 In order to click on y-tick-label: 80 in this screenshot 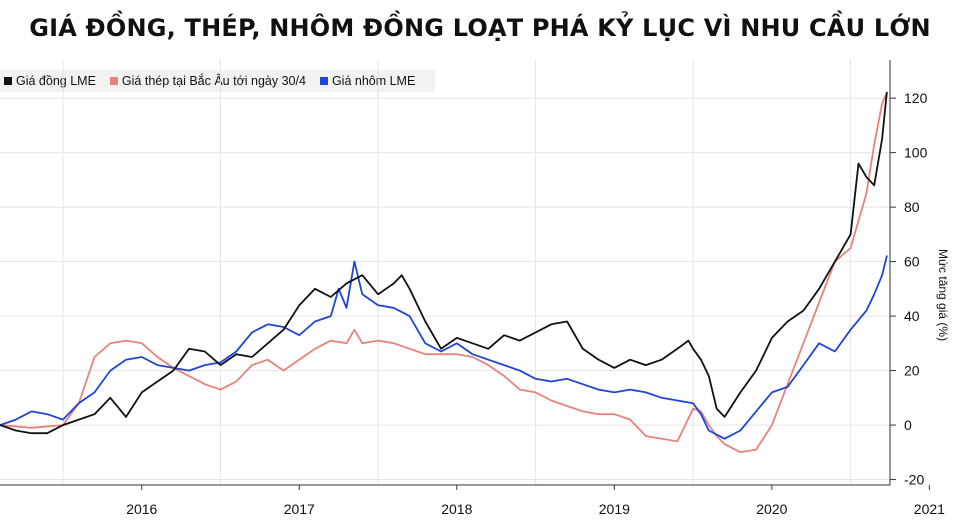, I will do `click(912, 207)`.